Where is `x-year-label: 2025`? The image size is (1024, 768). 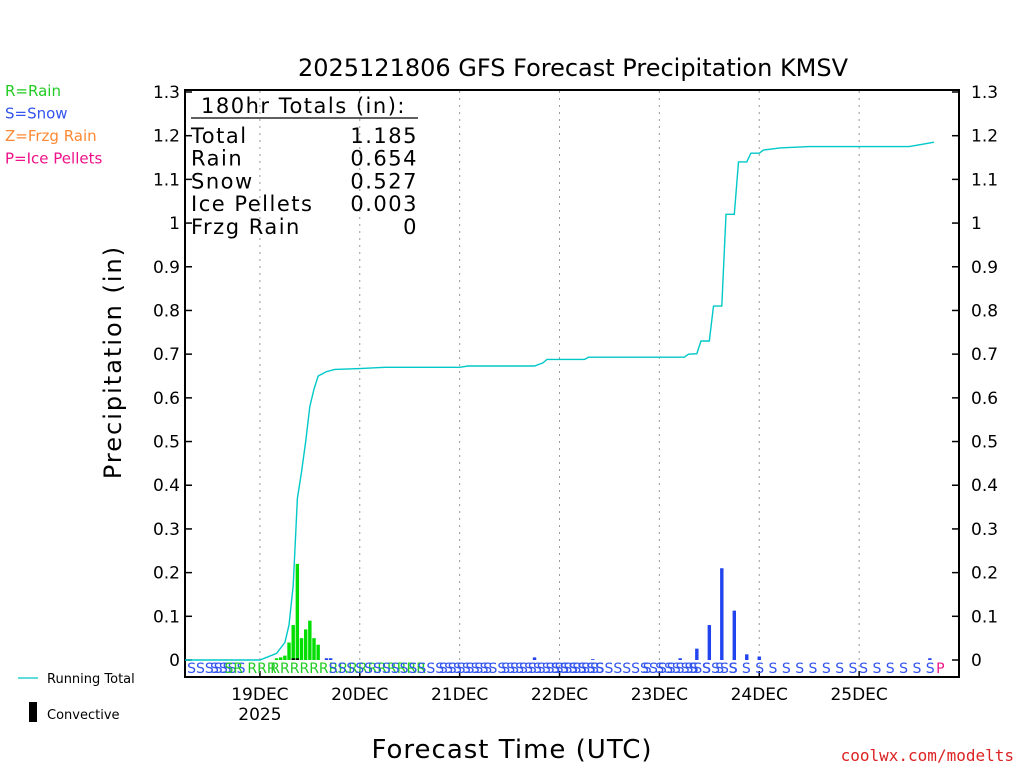 x-year-label: 2025 is located at coordinates (259, 715).